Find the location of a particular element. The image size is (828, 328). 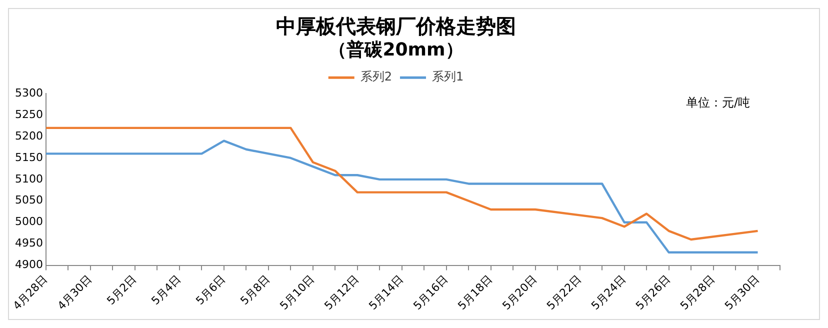

y-tick-label: 5250 is located at coordinates (28, 114).